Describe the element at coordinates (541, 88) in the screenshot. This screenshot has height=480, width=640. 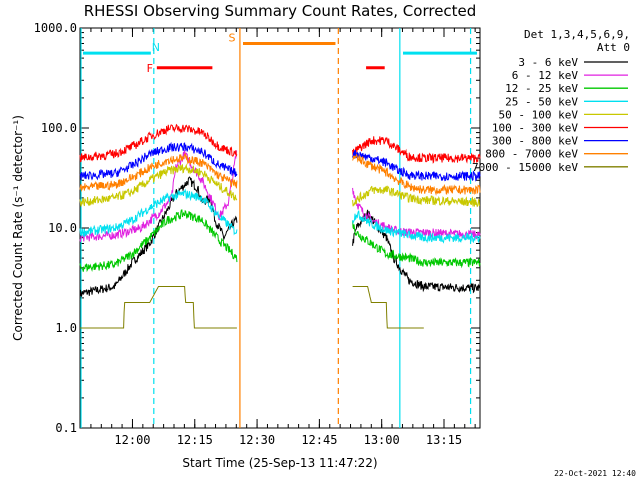
I see `legend-label: 12 - 25 keV` at that location.